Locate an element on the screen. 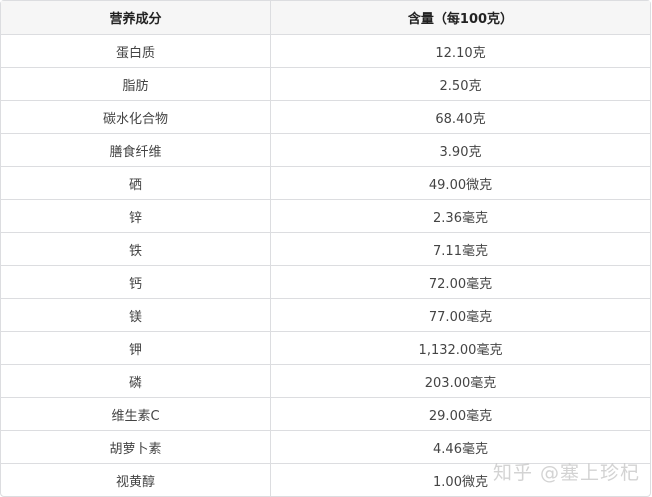  nutrient-cell: 钙 is located at coordinates (136, 282).